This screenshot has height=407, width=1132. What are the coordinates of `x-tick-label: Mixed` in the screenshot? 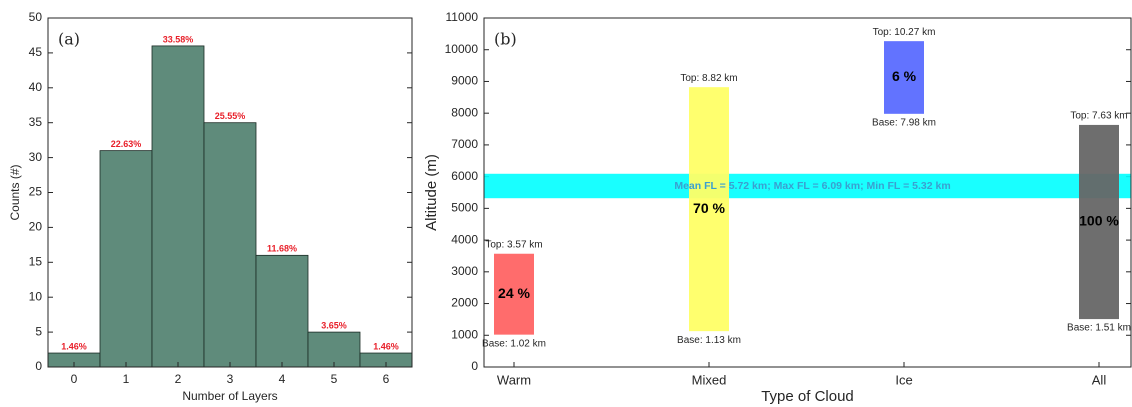 It's located at (709, 379).